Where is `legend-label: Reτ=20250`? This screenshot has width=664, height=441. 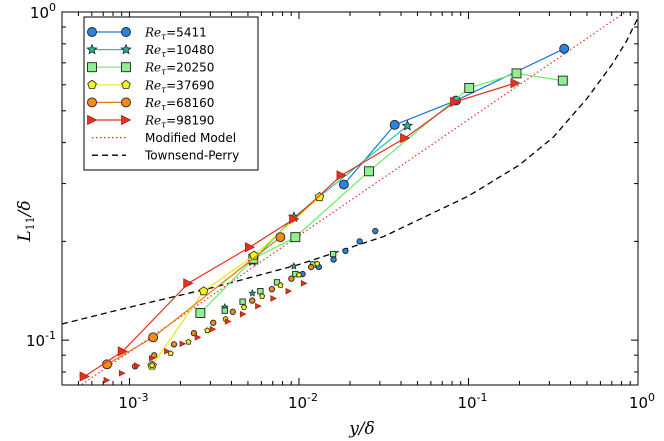
legend-label: Reτ=20250 is located at coordinates (179, 69).